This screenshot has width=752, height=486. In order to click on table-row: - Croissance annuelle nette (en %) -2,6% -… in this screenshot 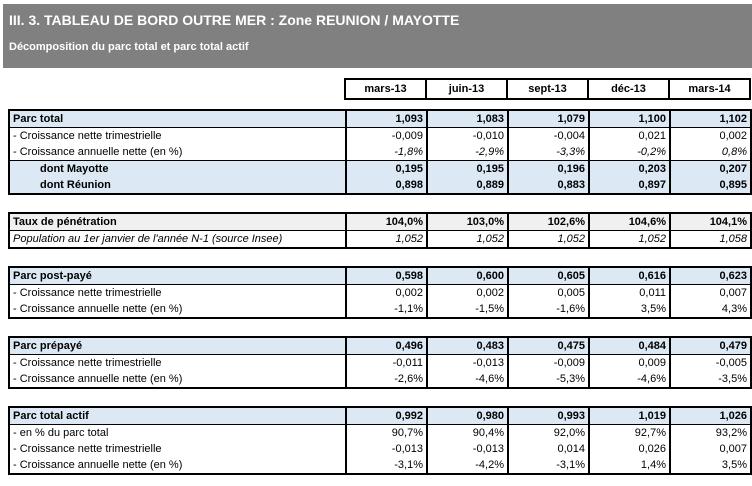, I will do `click(380, 379)`.